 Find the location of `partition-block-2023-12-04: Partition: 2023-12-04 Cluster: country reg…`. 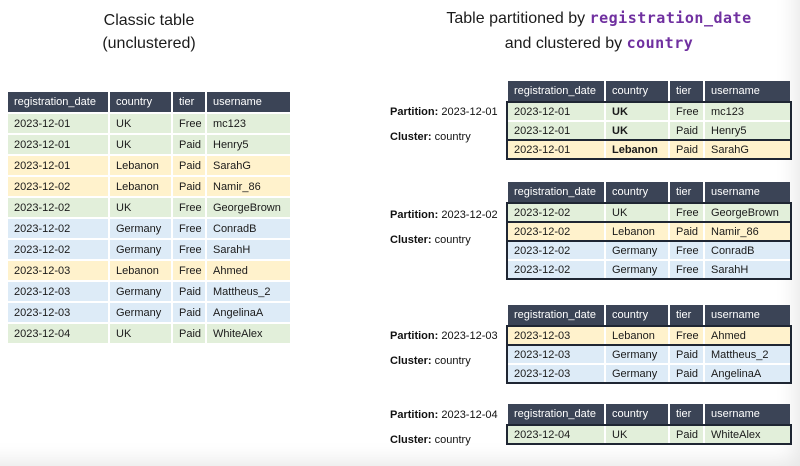

partition-block-2023-12-04: Partition: 2023-12-04 Cluster: country reg… is located at coordinates (590, 431).